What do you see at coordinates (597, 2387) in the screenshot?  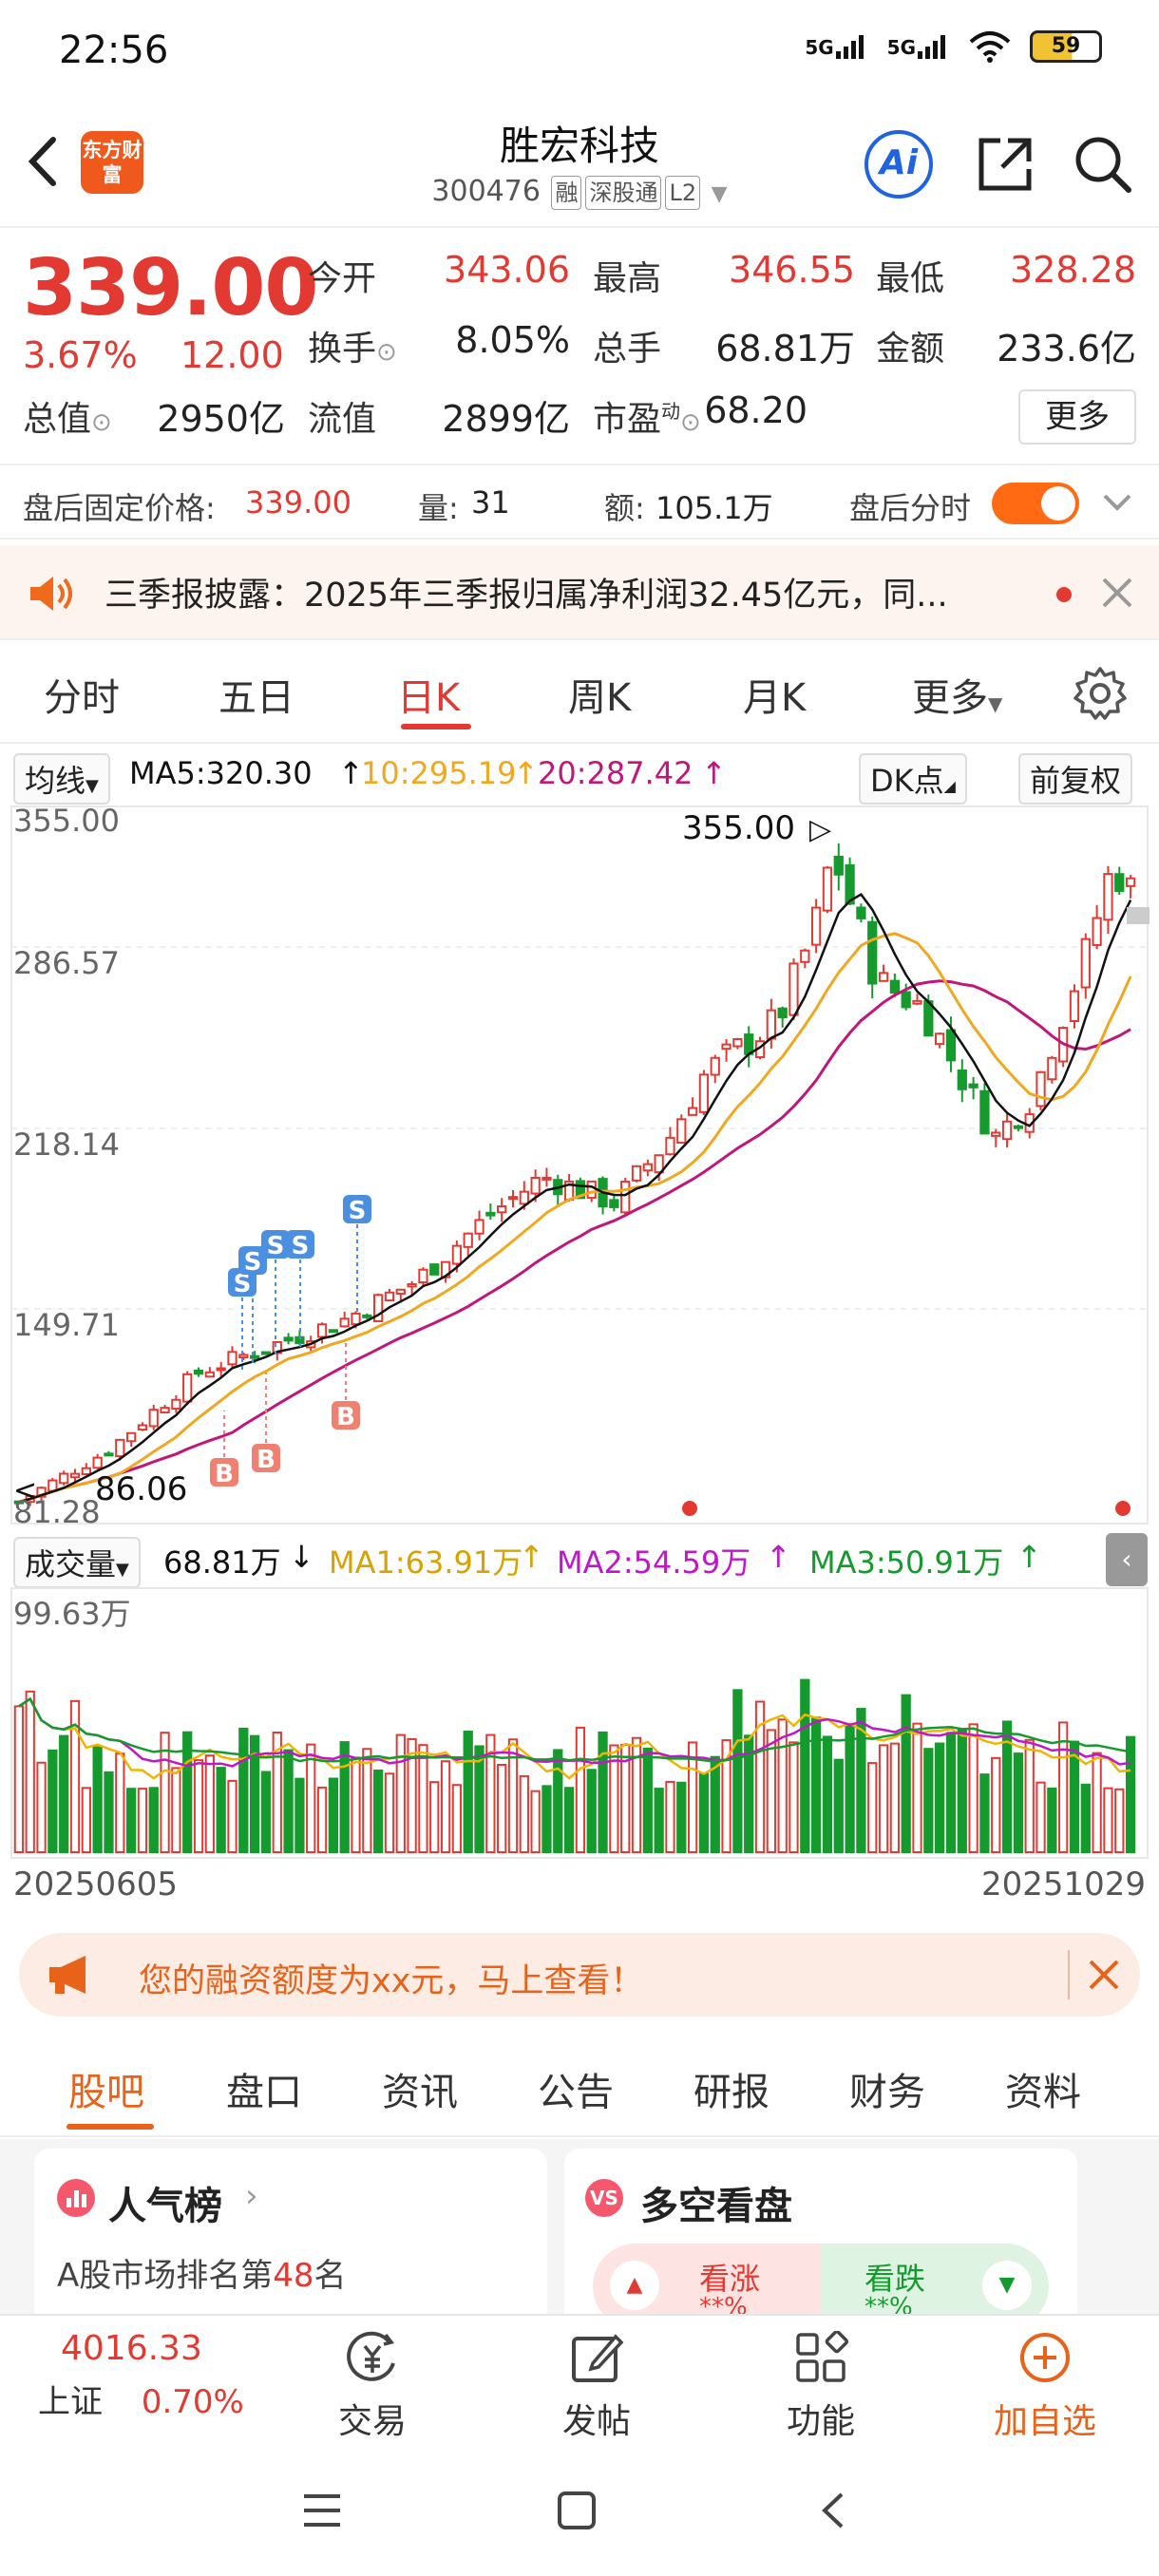 I see `nav-post: 发帖` at bounding box center [597, 2387].